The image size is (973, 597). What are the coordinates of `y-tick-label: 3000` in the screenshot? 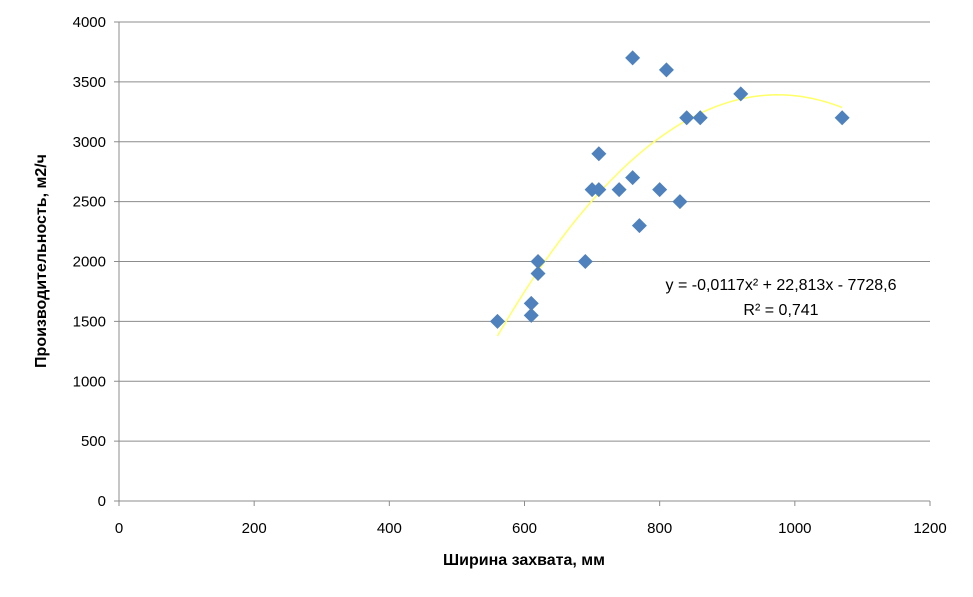 It's located at (89, 142).